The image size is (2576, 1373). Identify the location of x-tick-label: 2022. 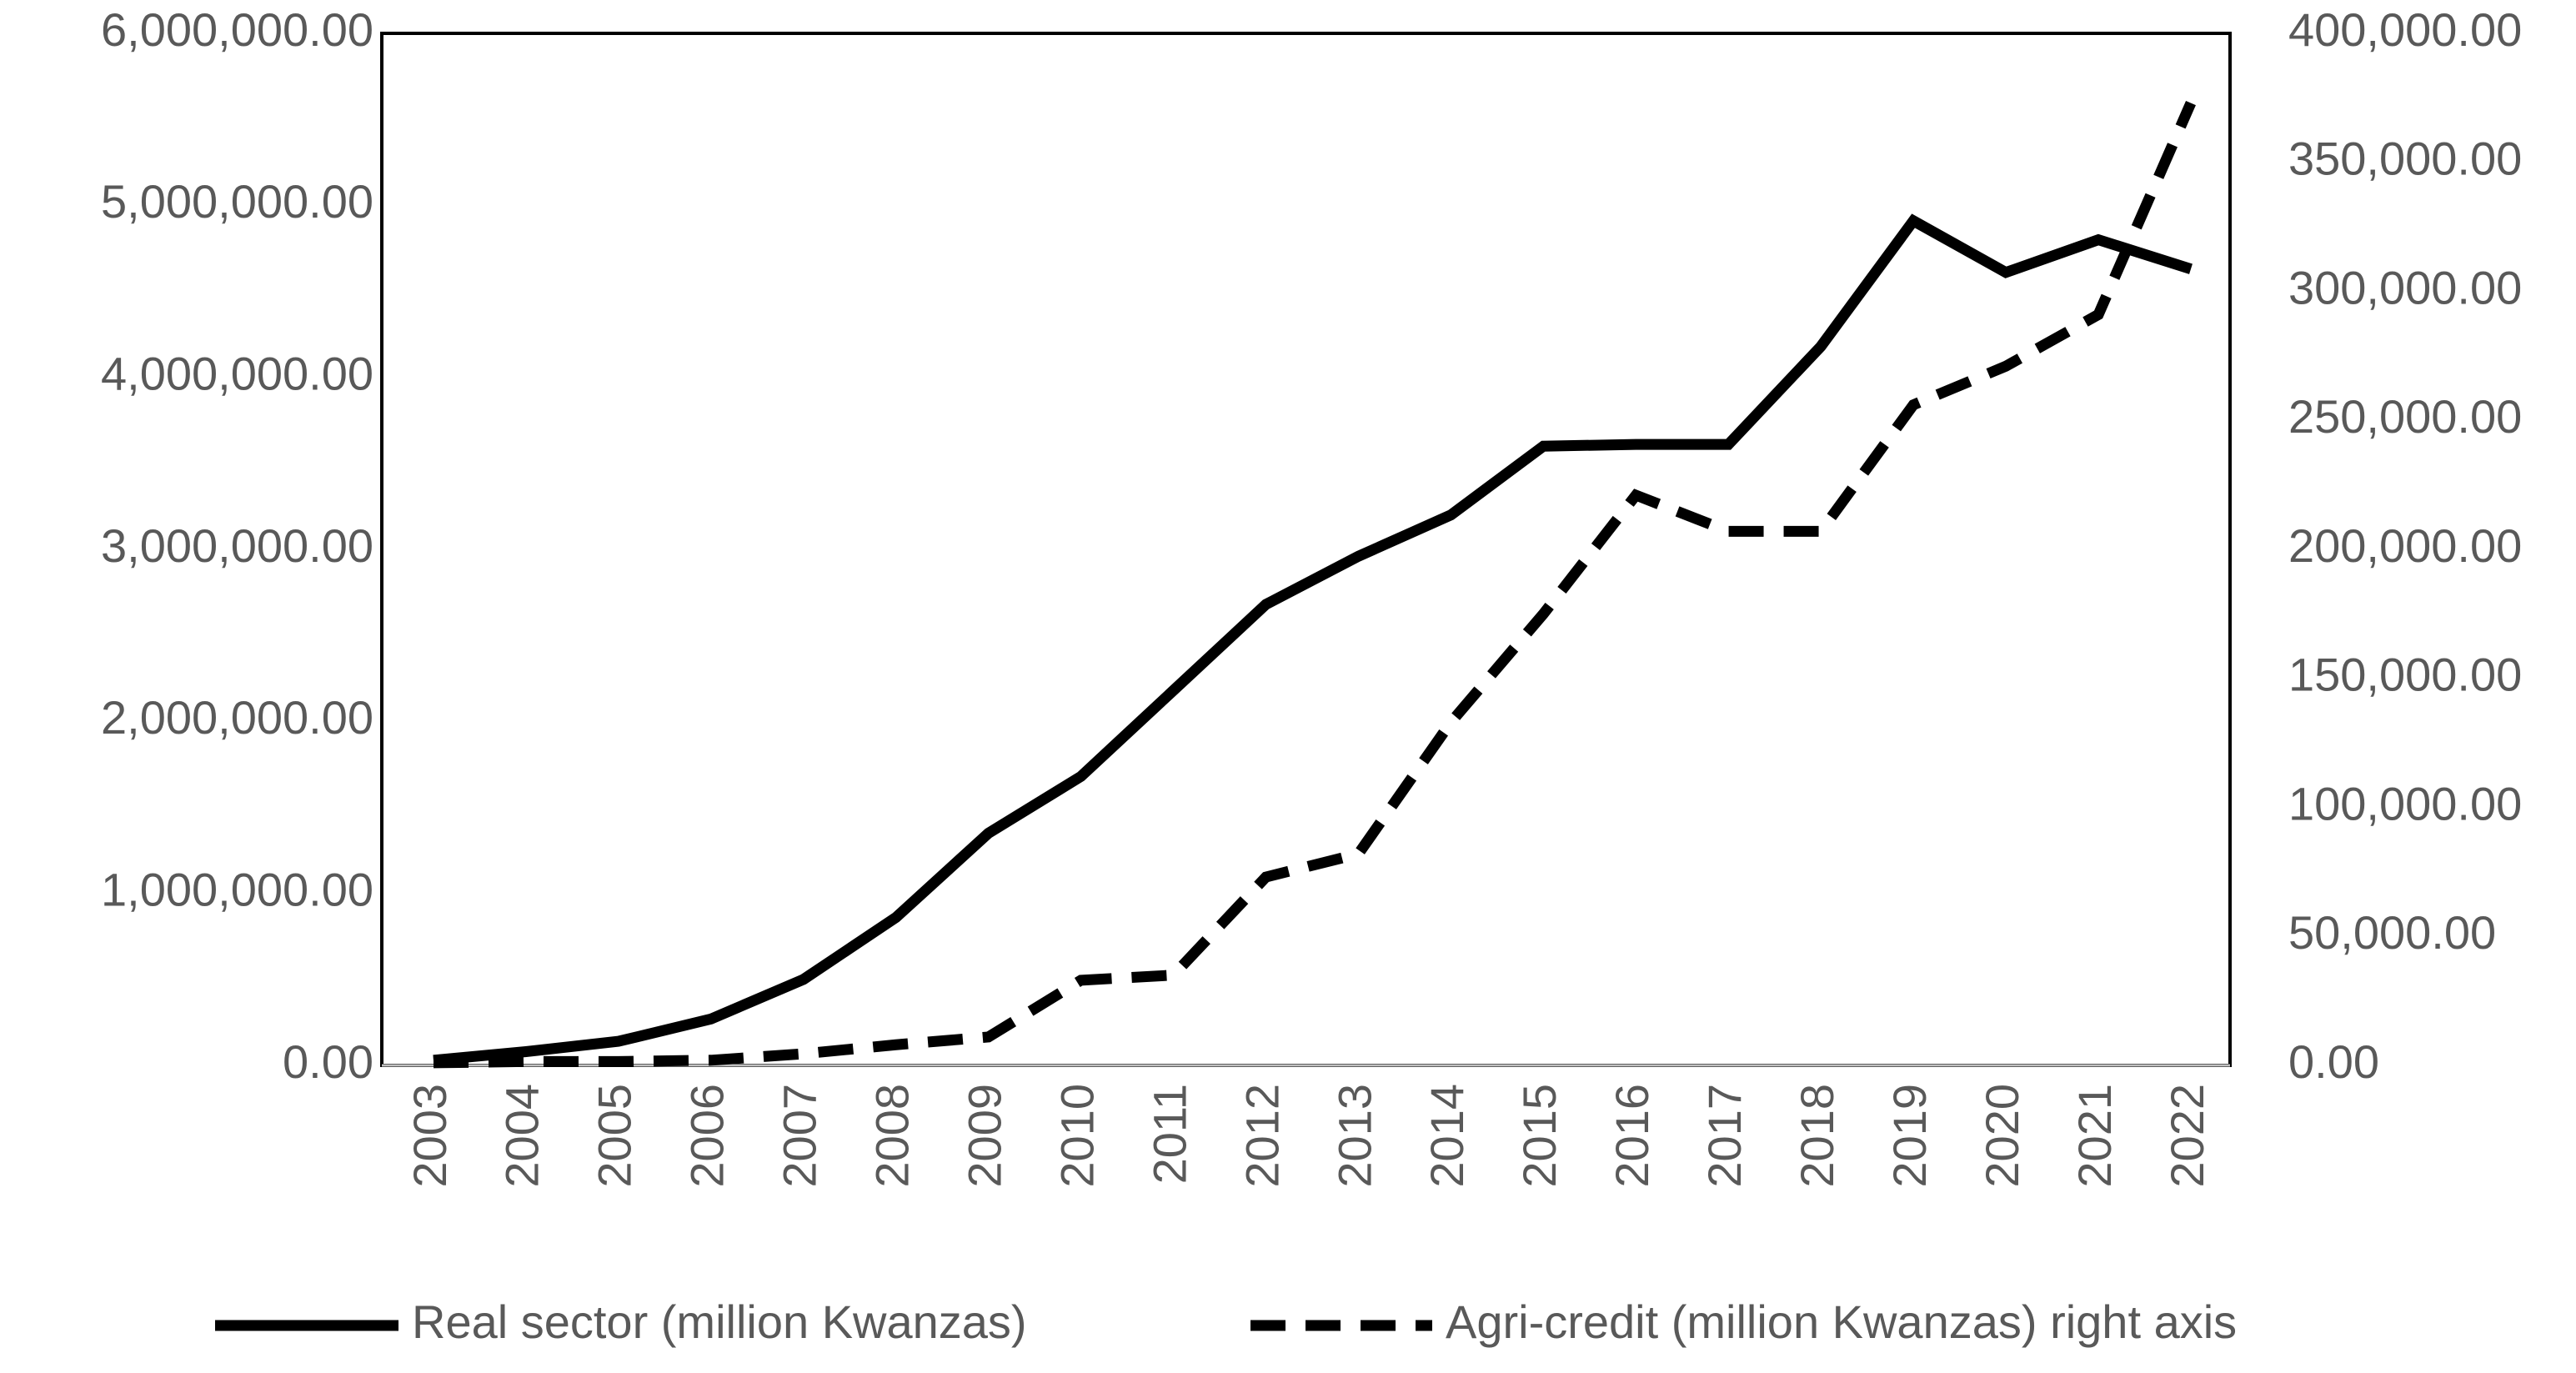
(2187, 1136).